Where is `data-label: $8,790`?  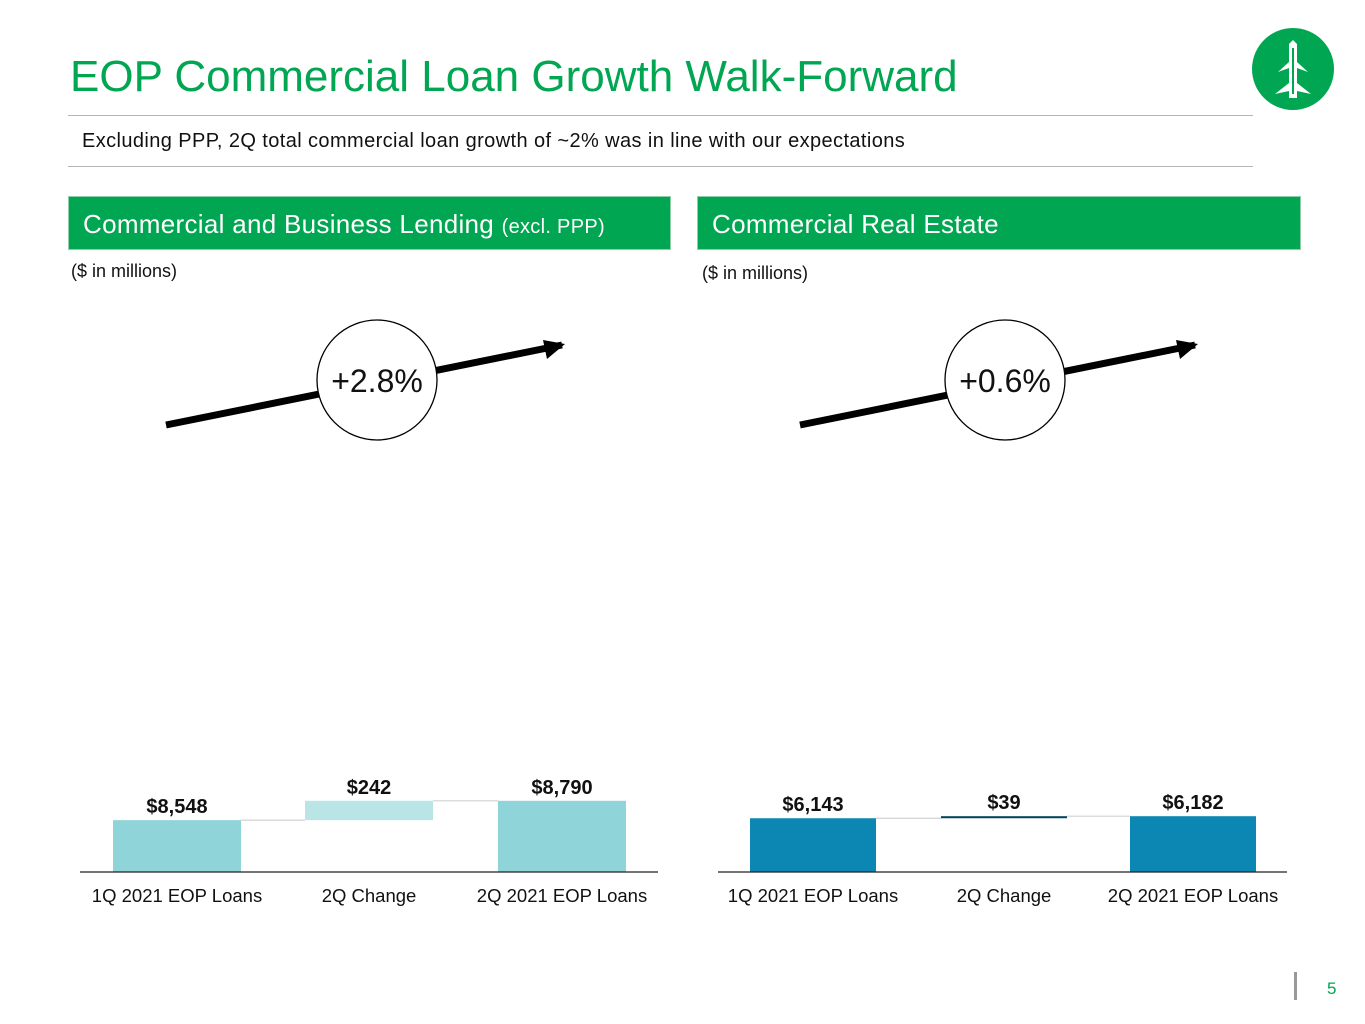 data-label: $8,790 is located at coordinates (561, 788).